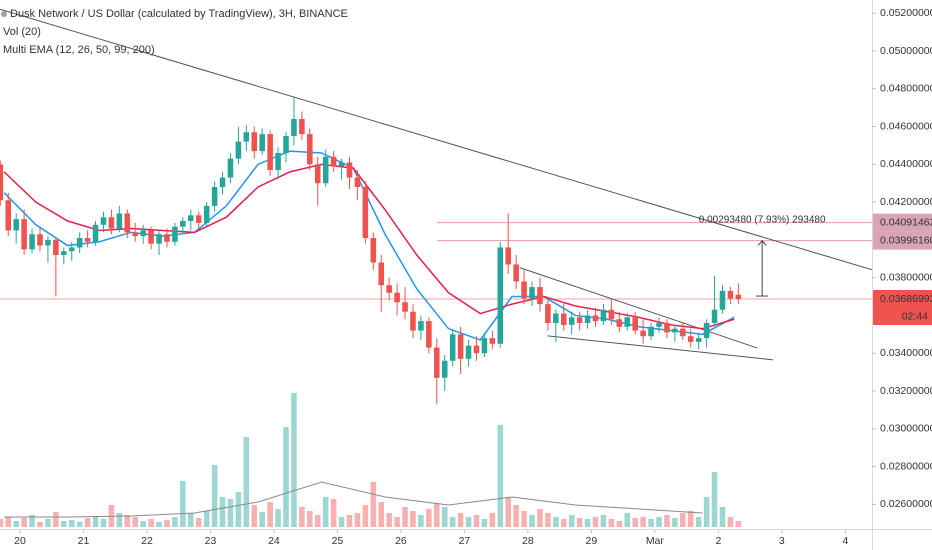 The width and height of the screenshot is (932, 550). What do you see at coordinates (906, 429) in the screenshot?
I see `y-tick-label: 0.03000000` at bounding box center [906, 429].